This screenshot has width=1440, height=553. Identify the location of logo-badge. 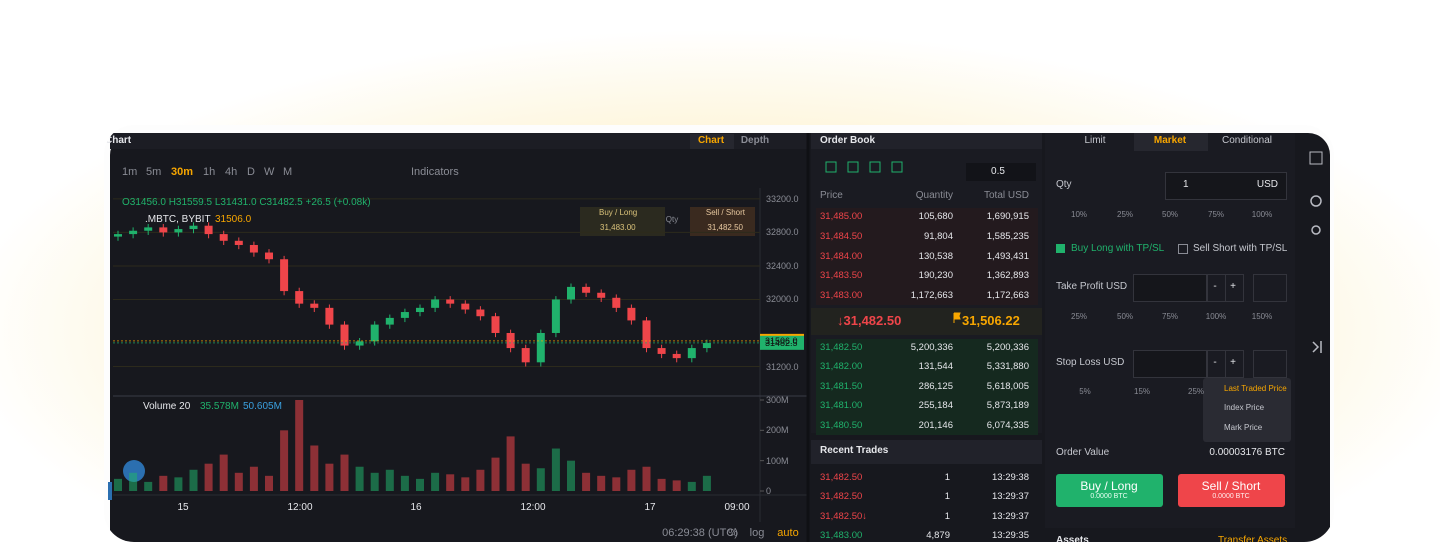
(134, 471).